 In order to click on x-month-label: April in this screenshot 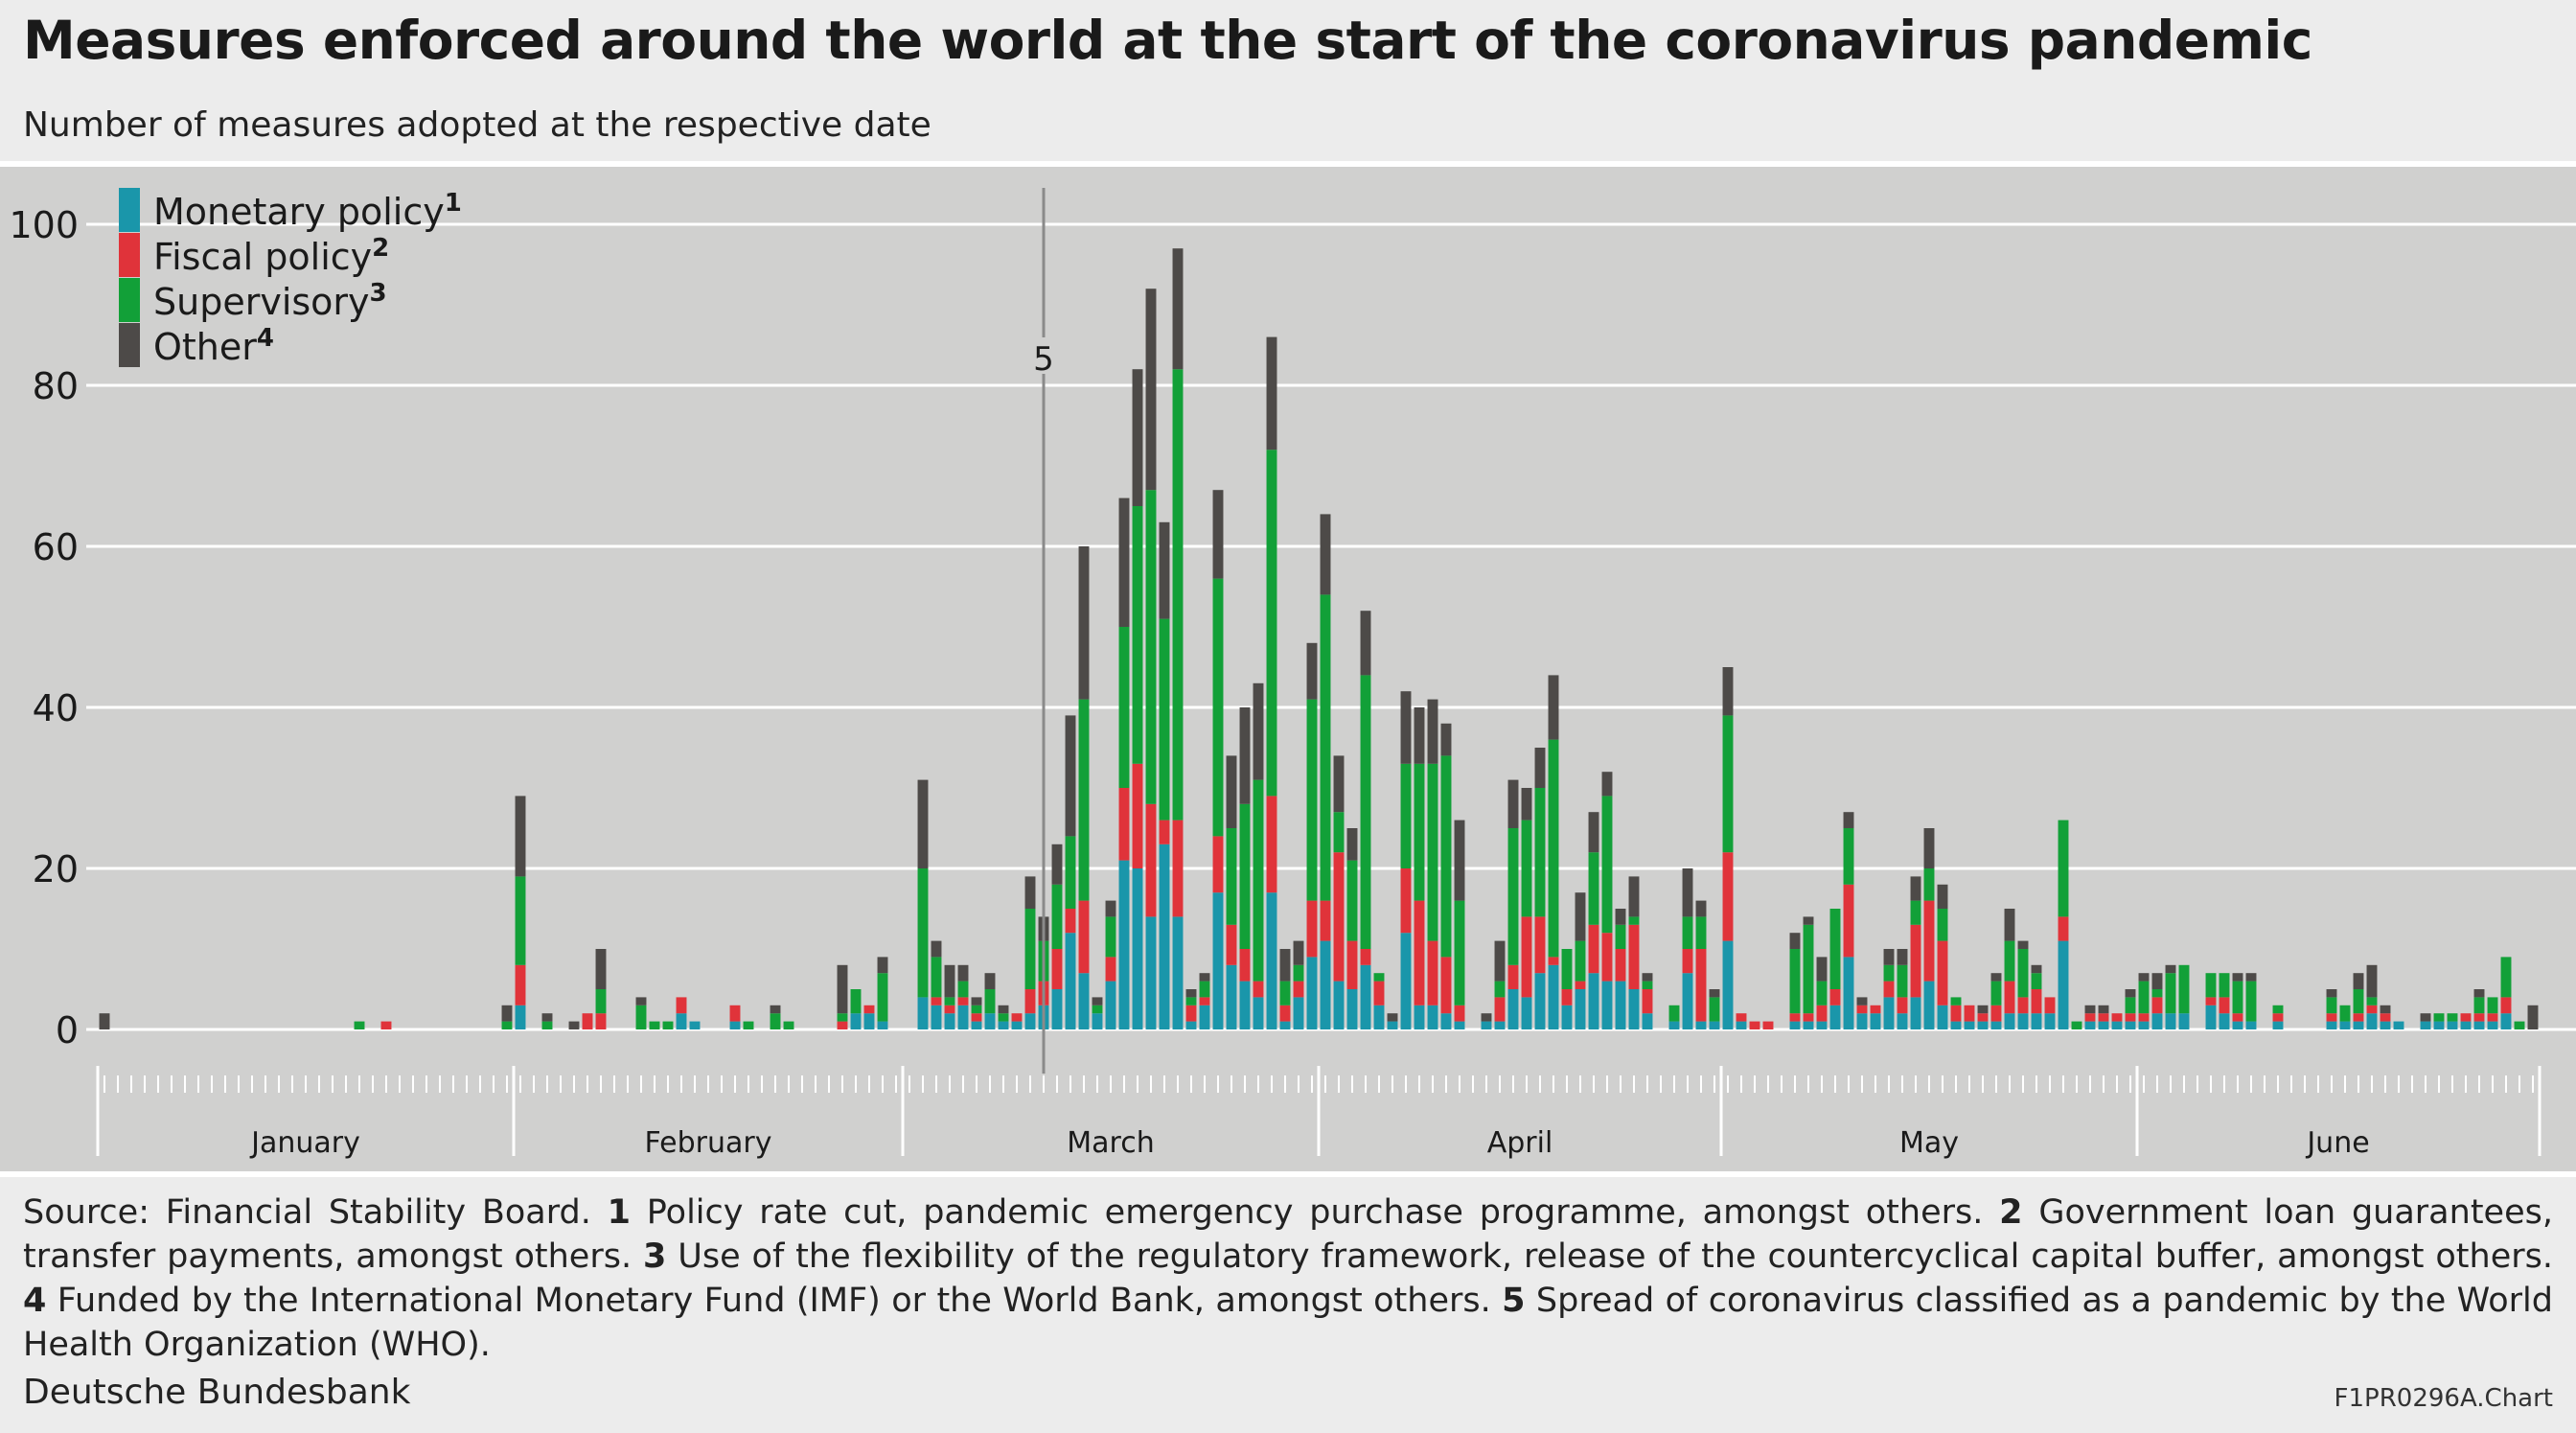, I will do `click(1520, 1143)`.